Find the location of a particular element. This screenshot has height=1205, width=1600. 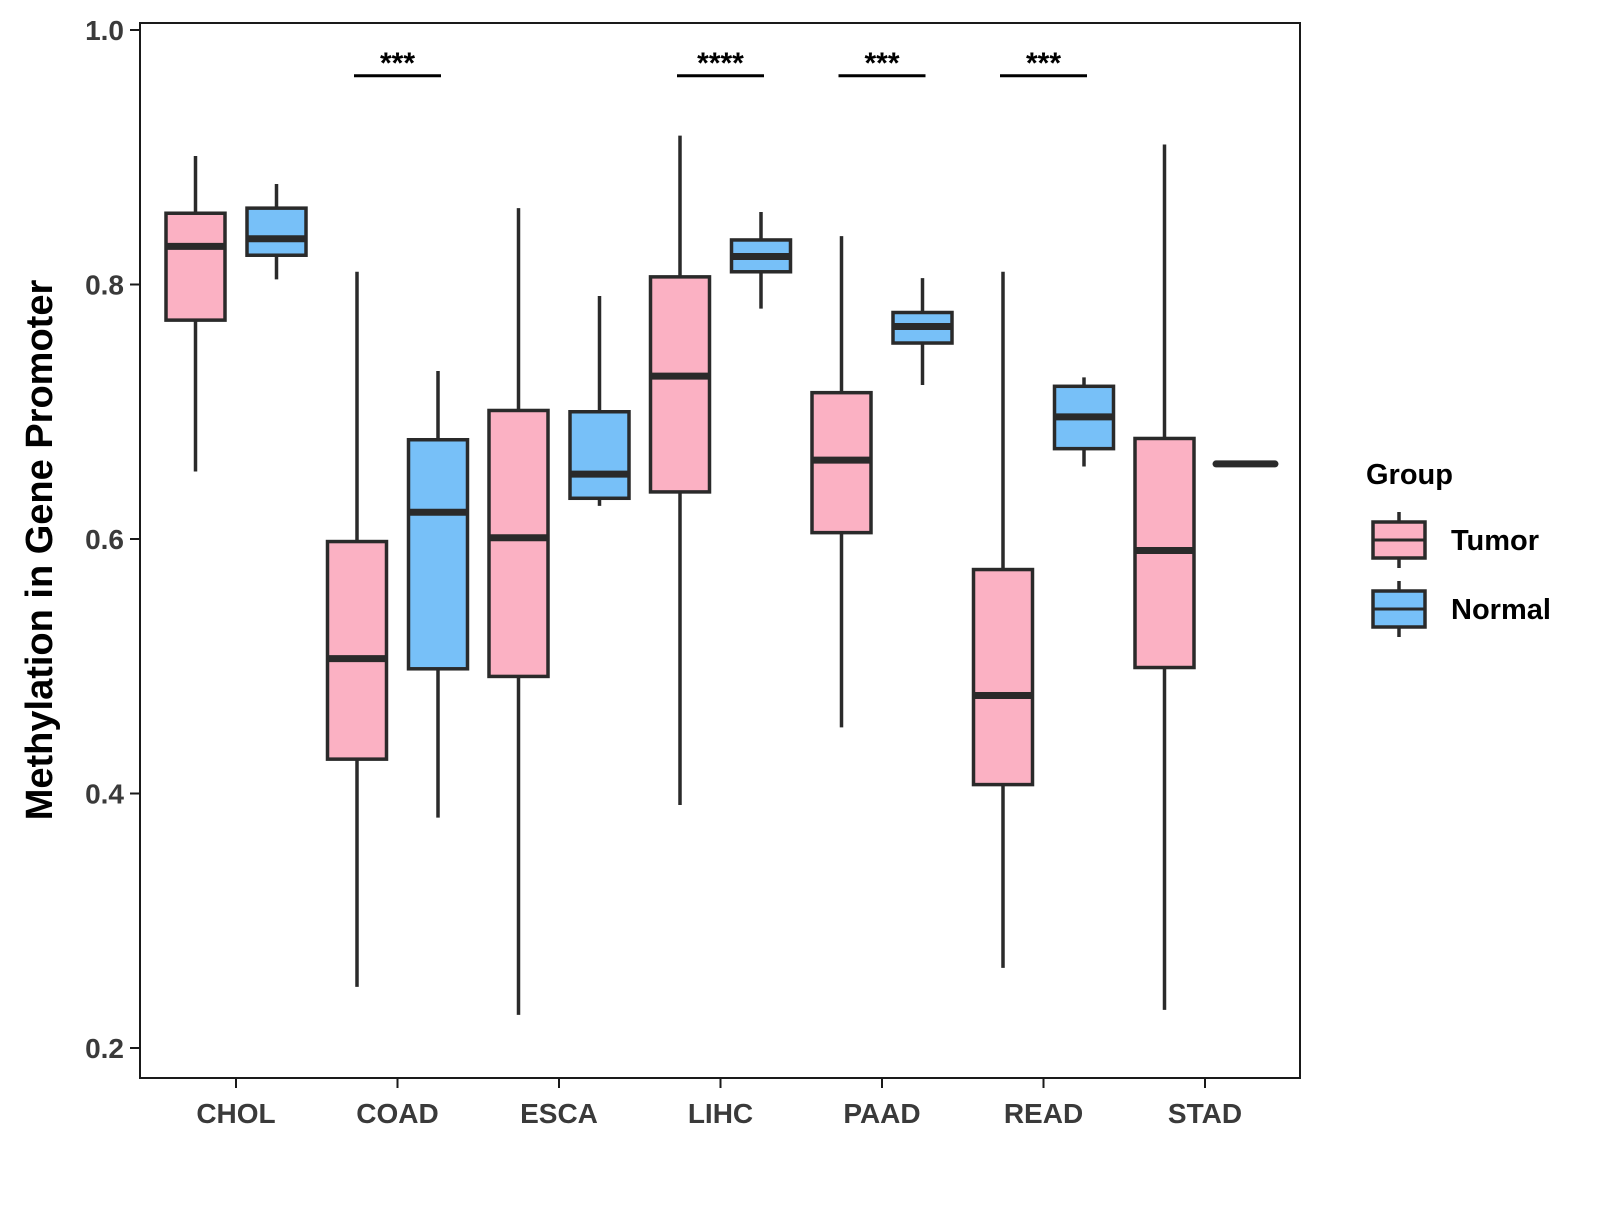

box-normal-coad is located at coordinates (438, 594).